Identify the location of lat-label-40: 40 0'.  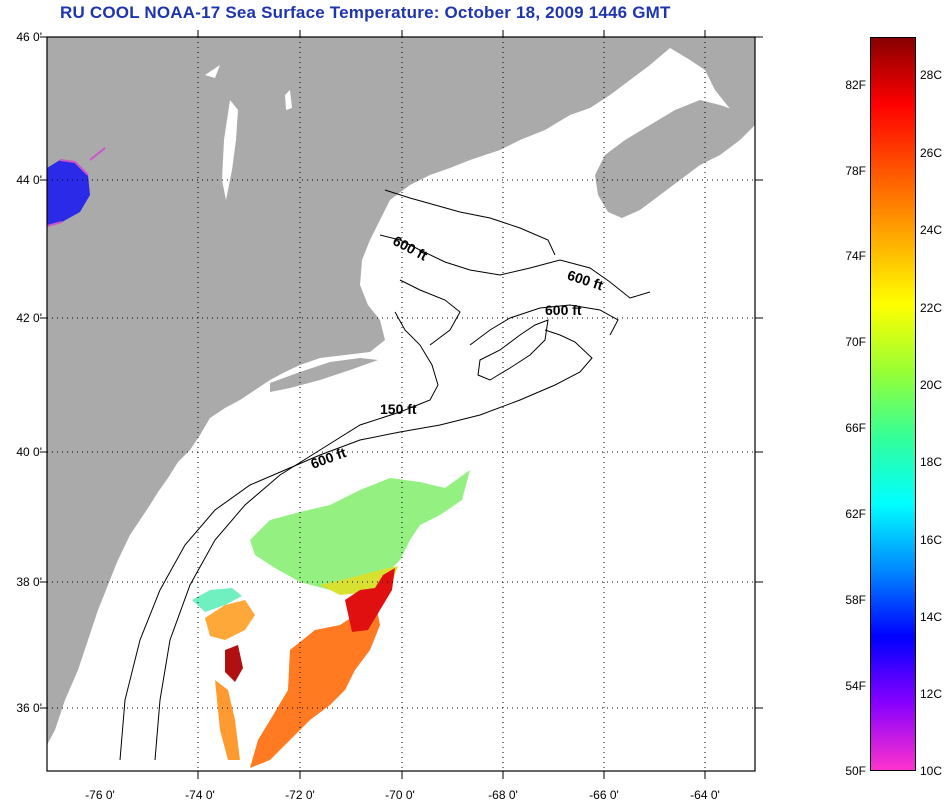
(29, 452).